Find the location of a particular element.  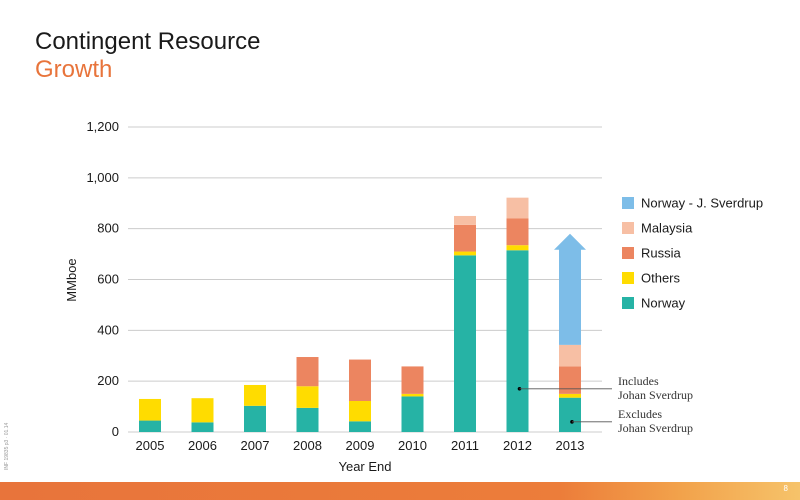

x-tick-label: 2007 is located at coordinates (255, 445).